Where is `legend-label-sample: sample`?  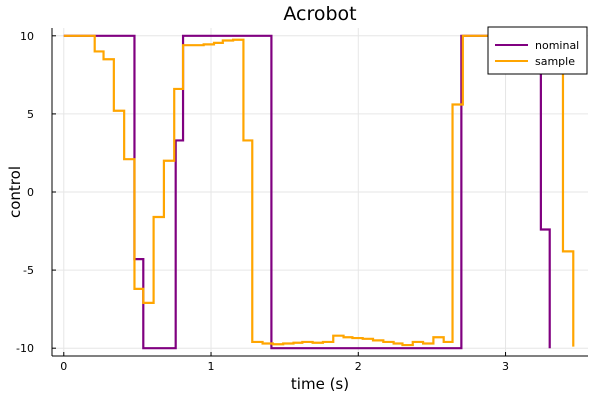 legend-label-sample: sample is located at coordinates (555, 61).